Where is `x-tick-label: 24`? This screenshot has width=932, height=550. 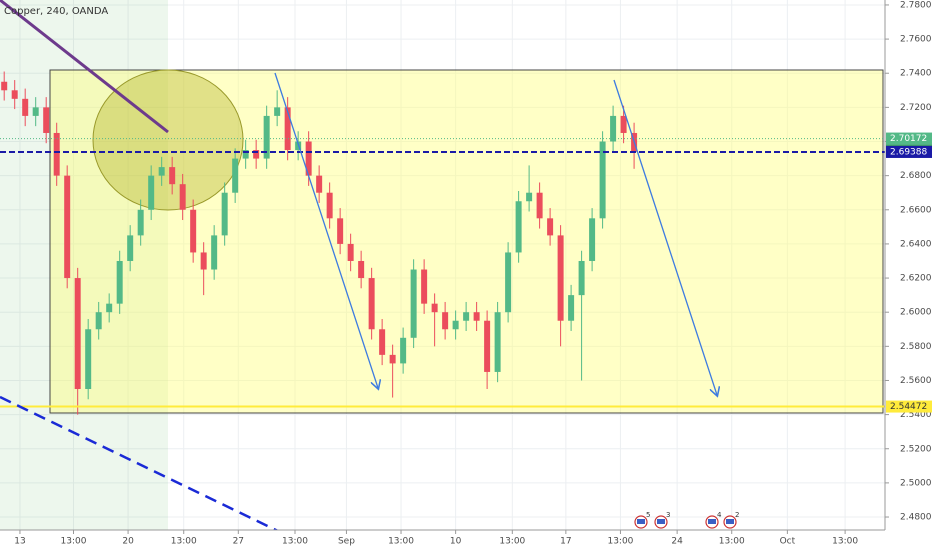
x-tick-label: 24 is located at coordinates (677, 542).